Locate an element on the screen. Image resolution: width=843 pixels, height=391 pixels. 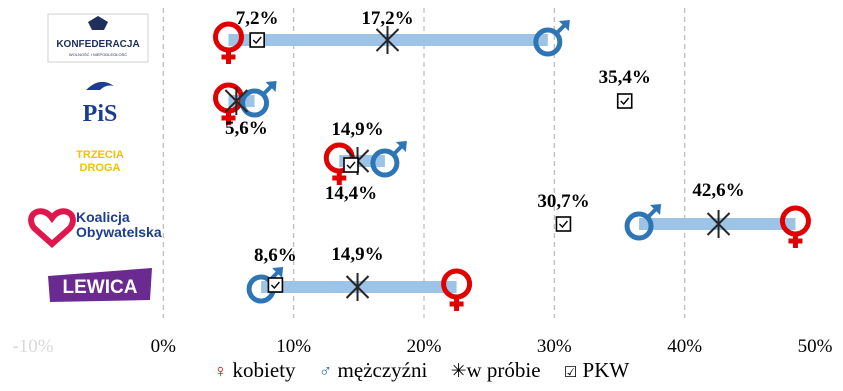
legend-item-female: ♀ kobiety is located at coordinates (255, 370).